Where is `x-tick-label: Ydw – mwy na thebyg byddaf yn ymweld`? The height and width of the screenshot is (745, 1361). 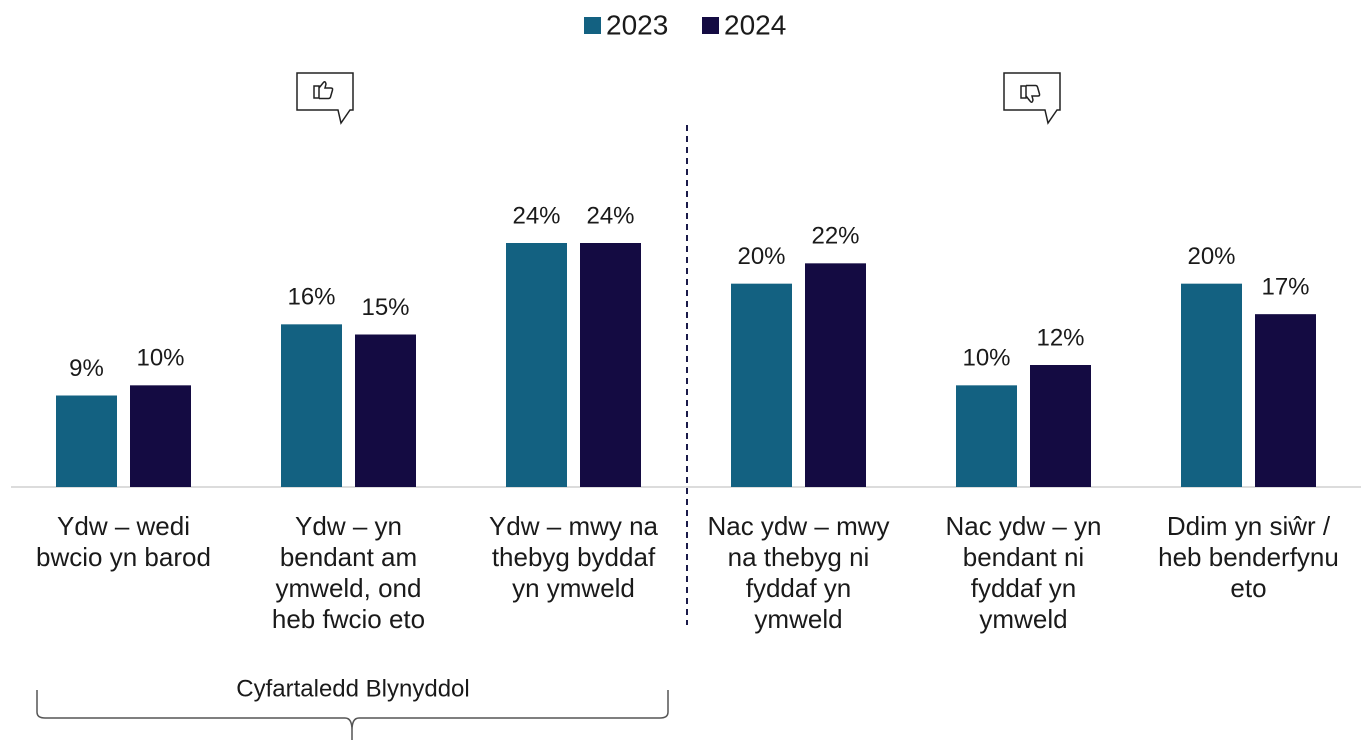
x-tick-label: Ydw – mwy na thebyg byddaf yn ymweld is located at coordinates (573, 557).